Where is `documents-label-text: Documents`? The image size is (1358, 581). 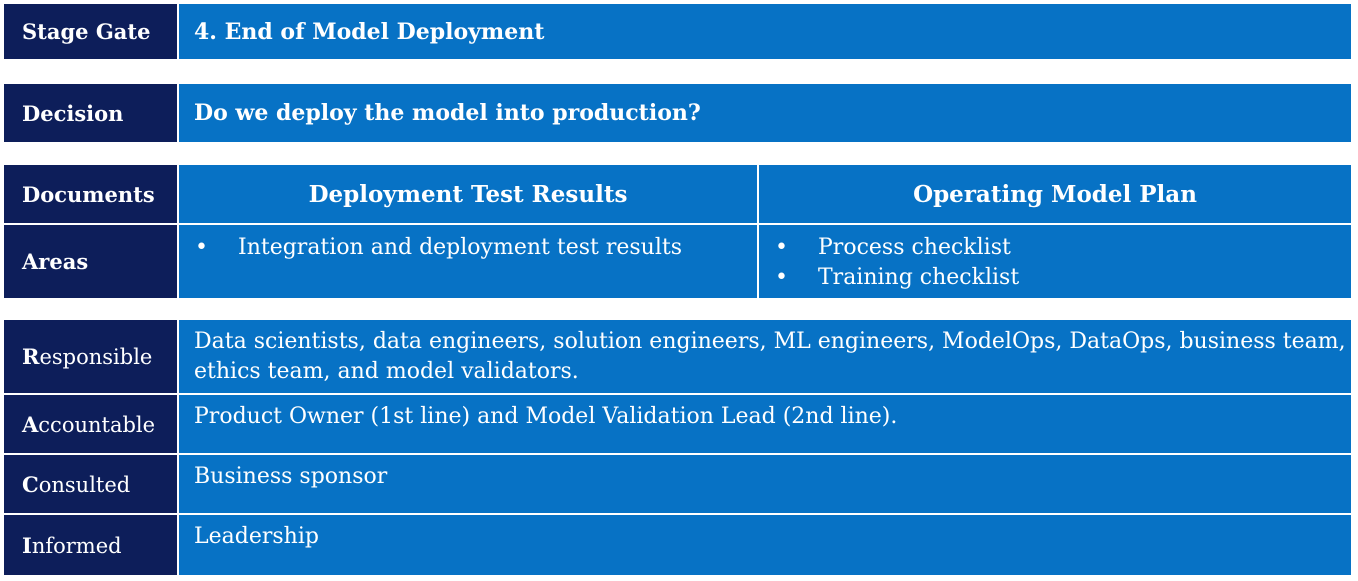 documents-label-text: Documents is located at coordinates (88, 194).